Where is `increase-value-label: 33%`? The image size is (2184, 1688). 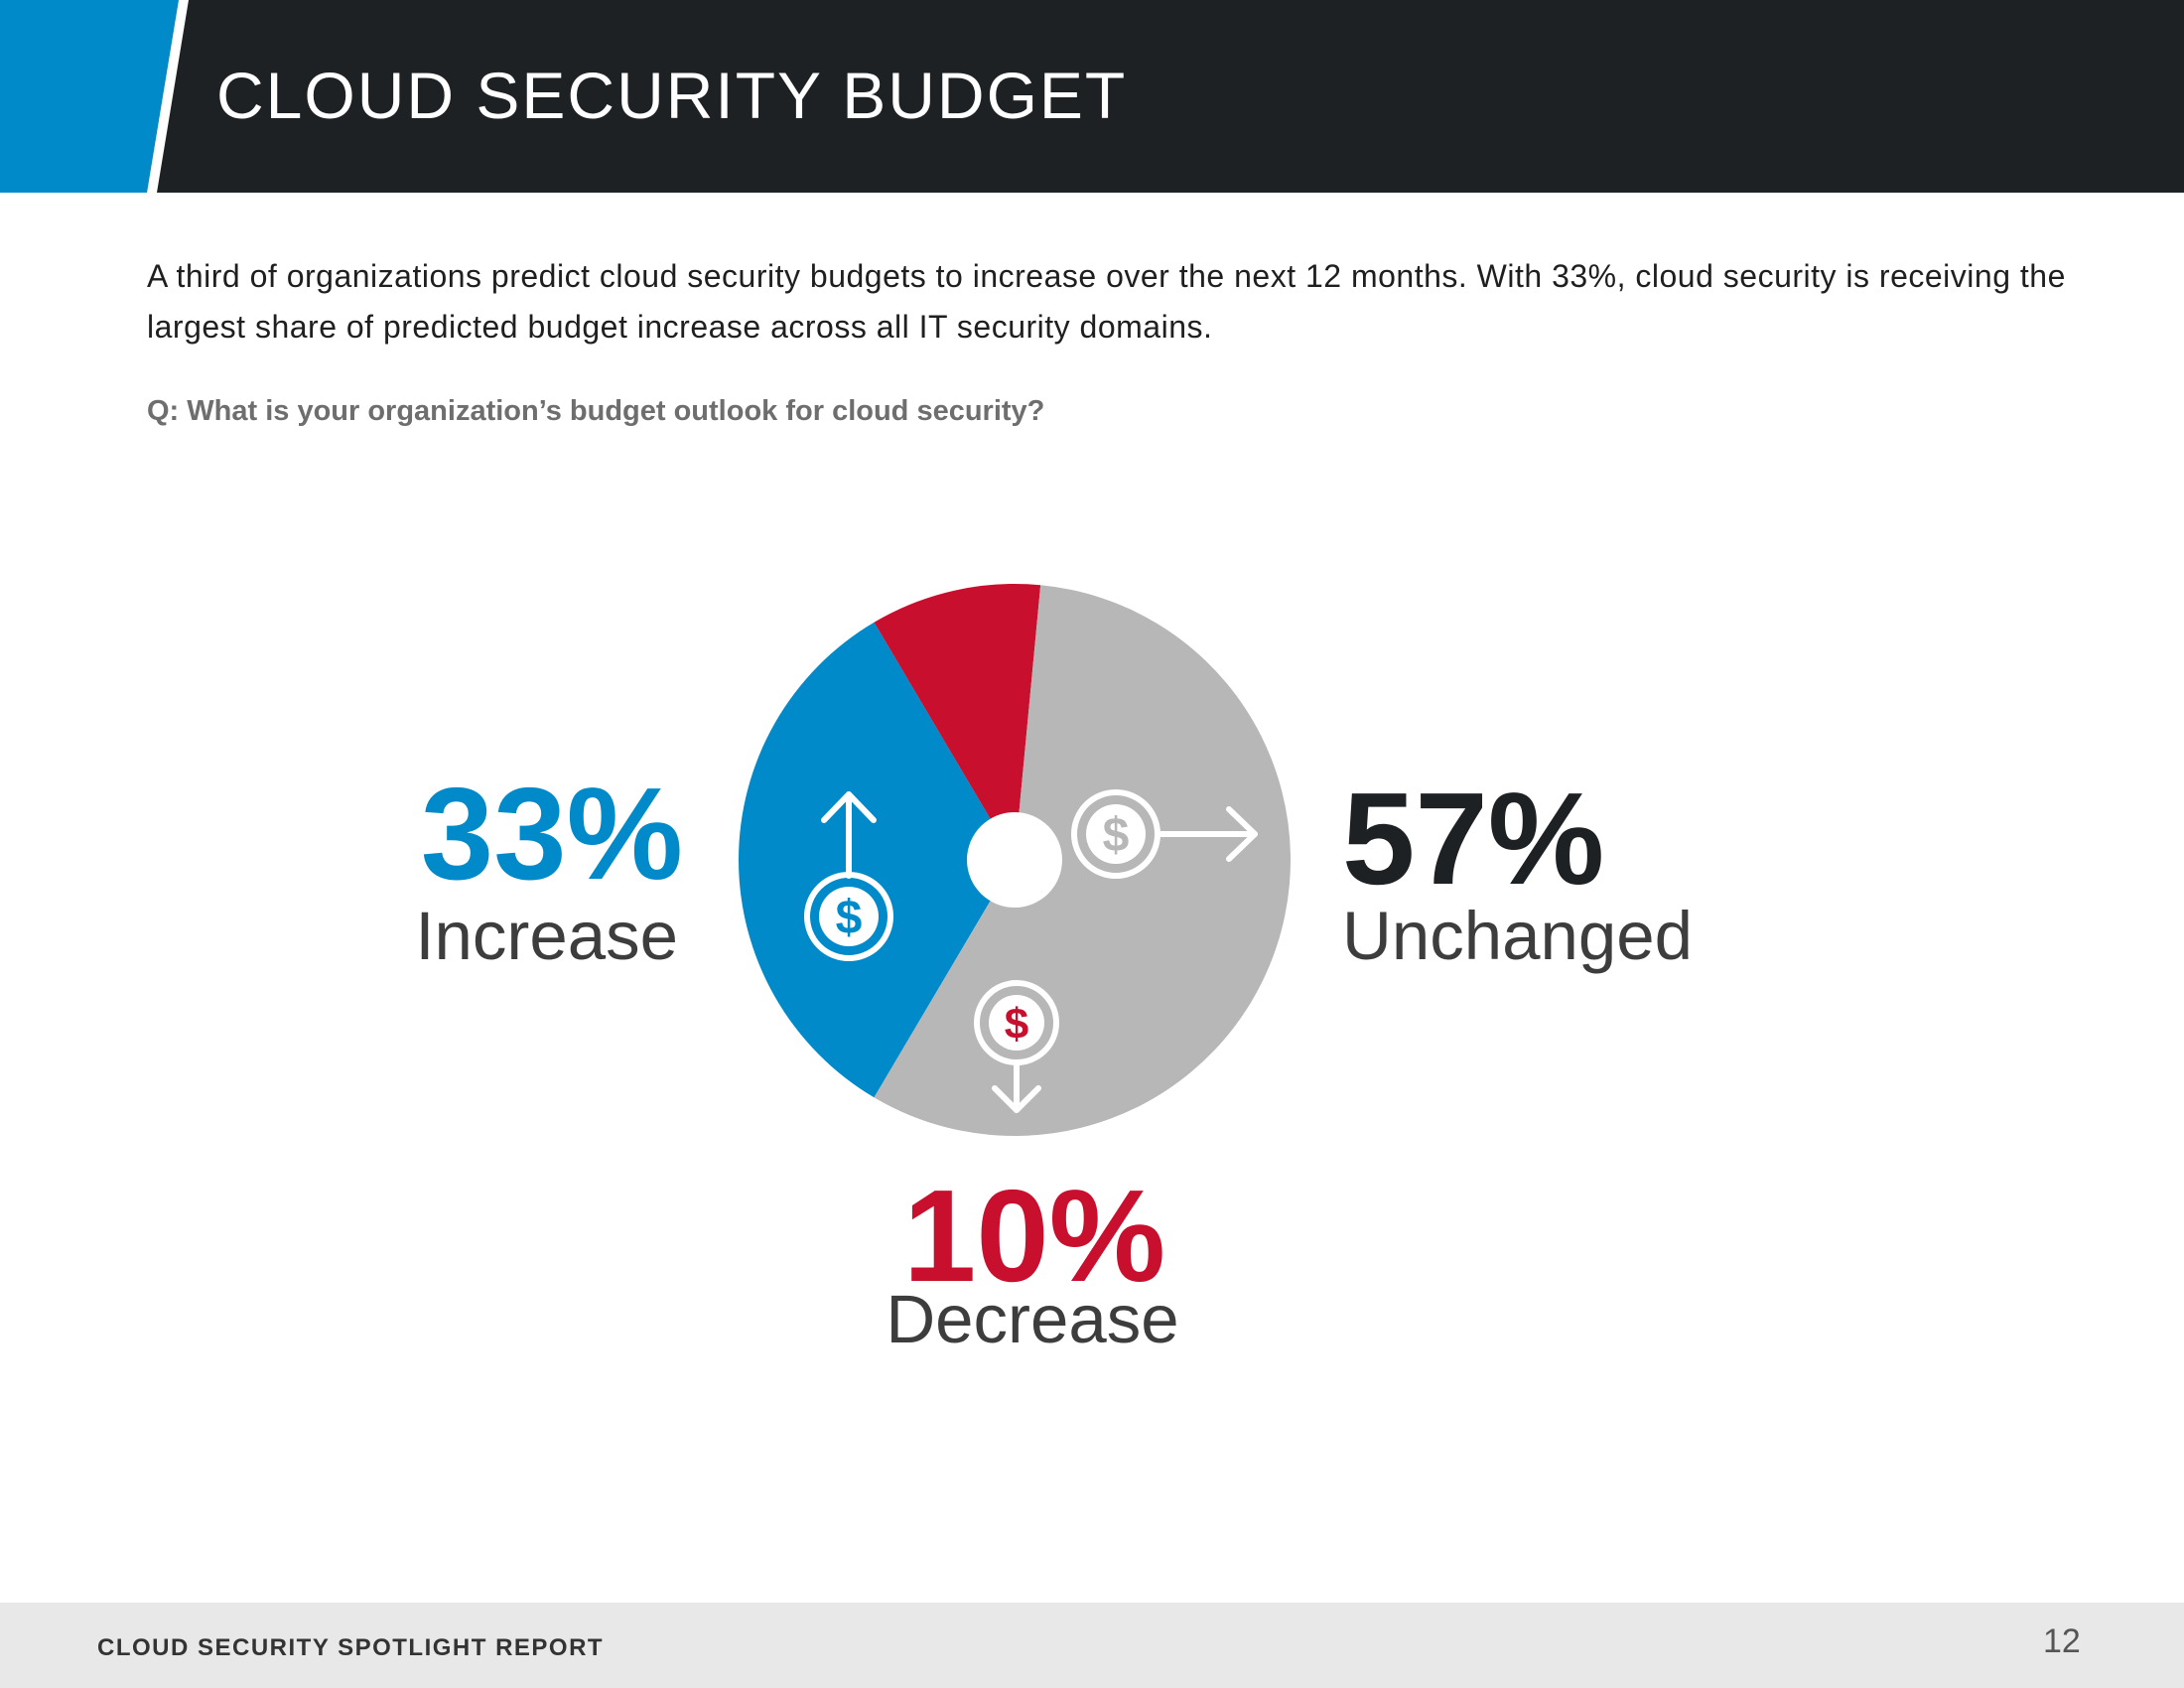
increase-value-label: 33% is located at coordinates (552, 834).